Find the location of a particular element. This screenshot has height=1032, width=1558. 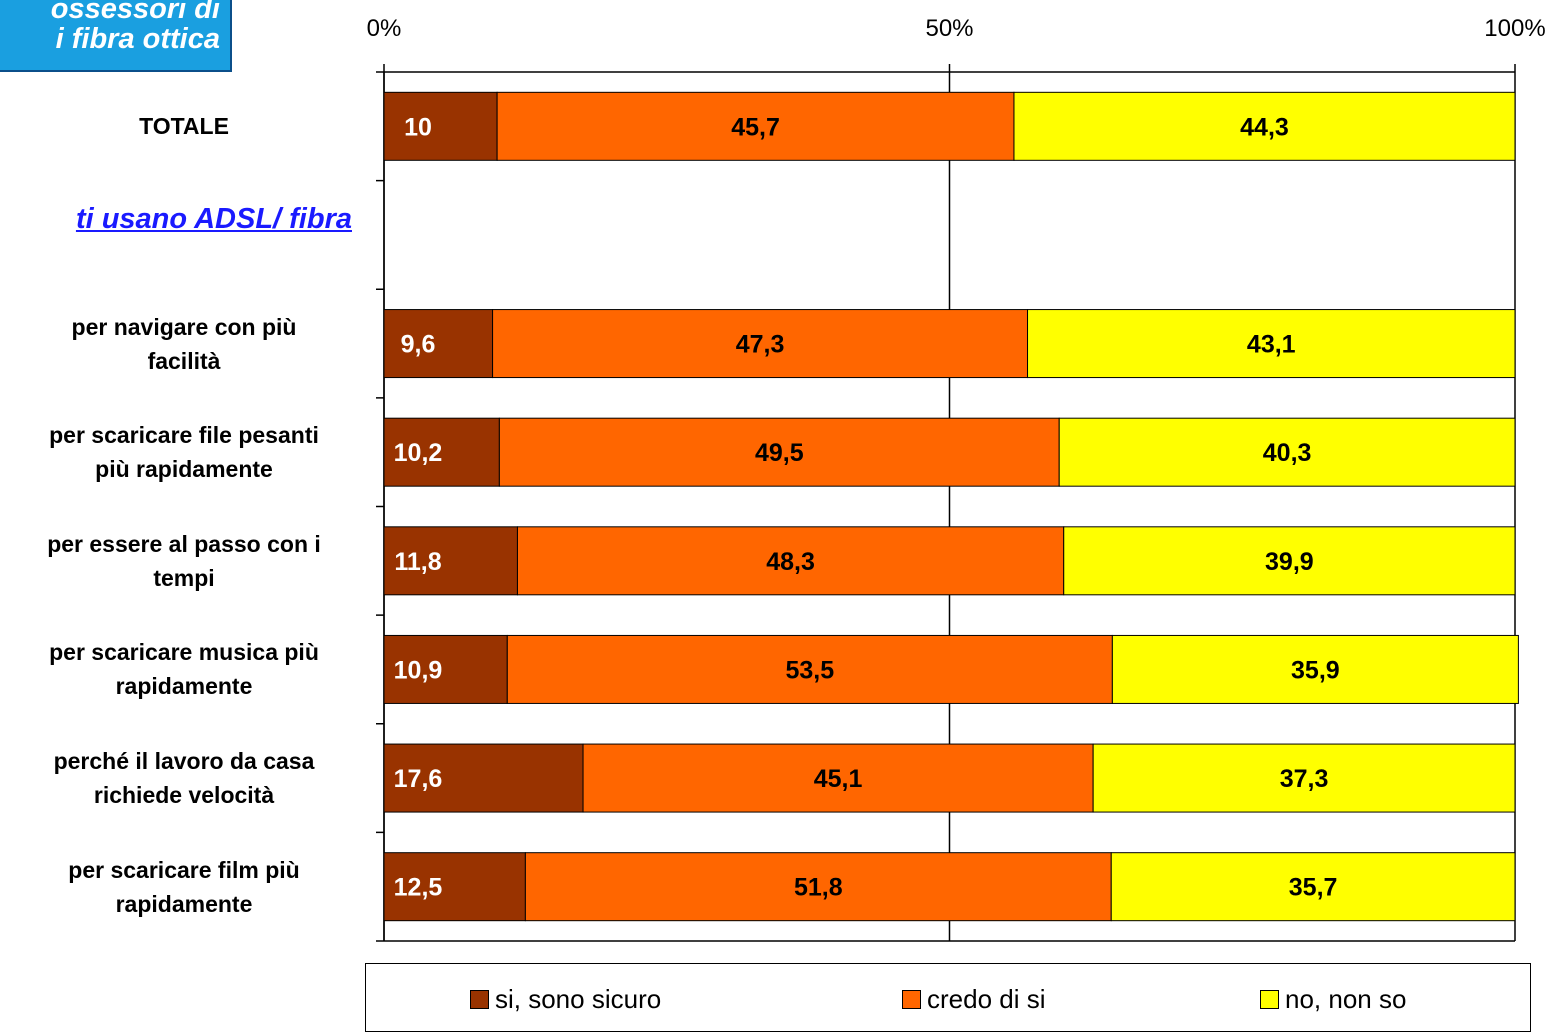

legend-item-no-non-so: no, non so is located at coordinates (1333, 999).